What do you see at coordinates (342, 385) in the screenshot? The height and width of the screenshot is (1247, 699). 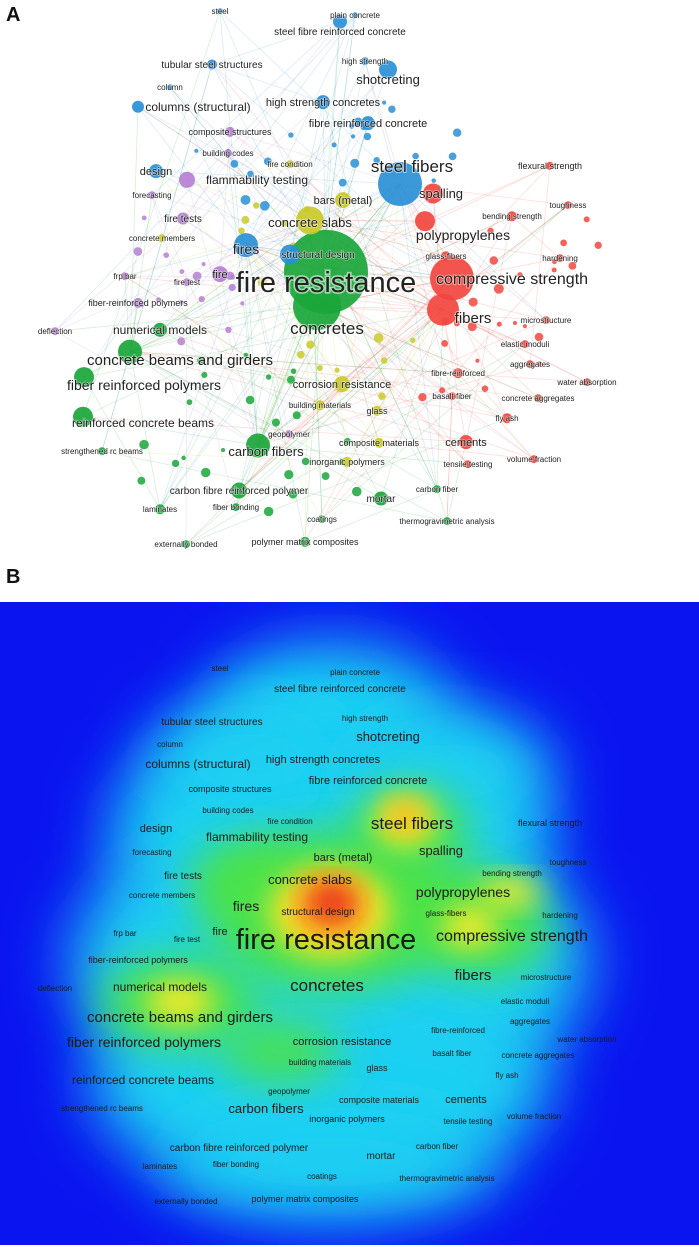 I see `network-label-corrosion-resistance: corrosion resistance` at bounding box center [342, 385].